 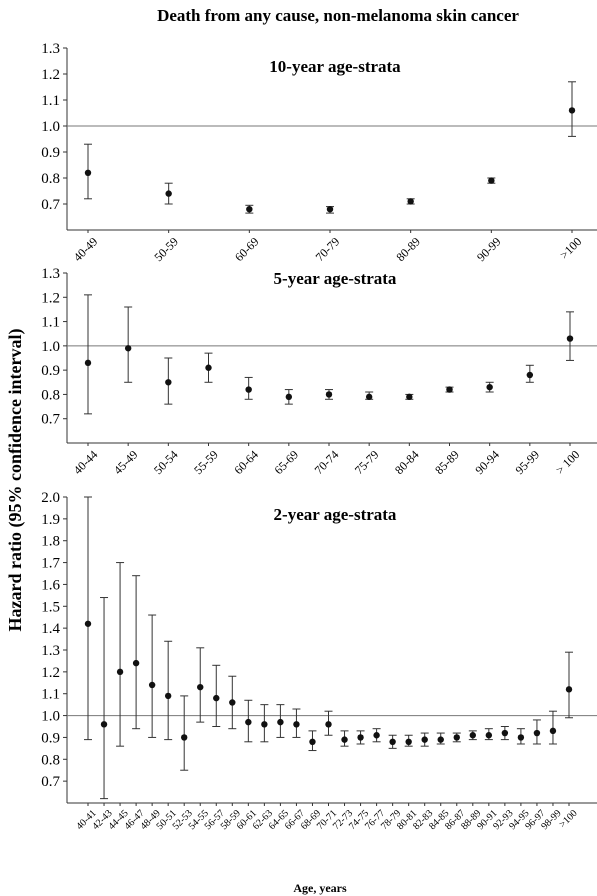 I want to click on x-tick-label: 40-49, so click(x=86, y=249).